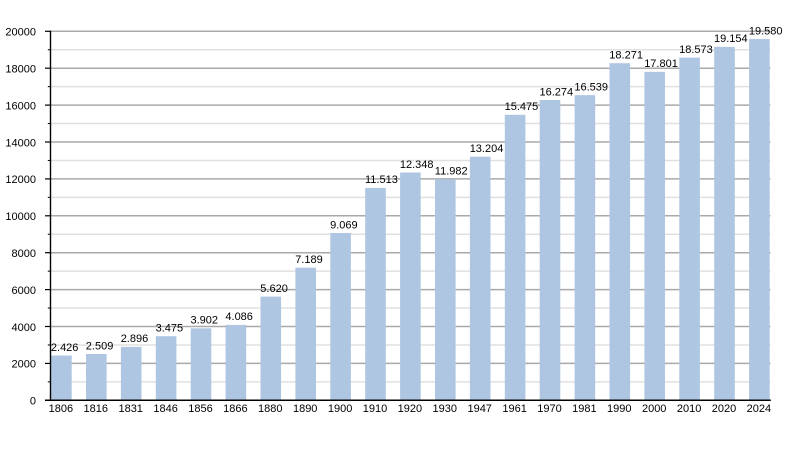 This screenshot has width=800, height=450. I want to click on svg-text: 2.896, so click(135, 339).